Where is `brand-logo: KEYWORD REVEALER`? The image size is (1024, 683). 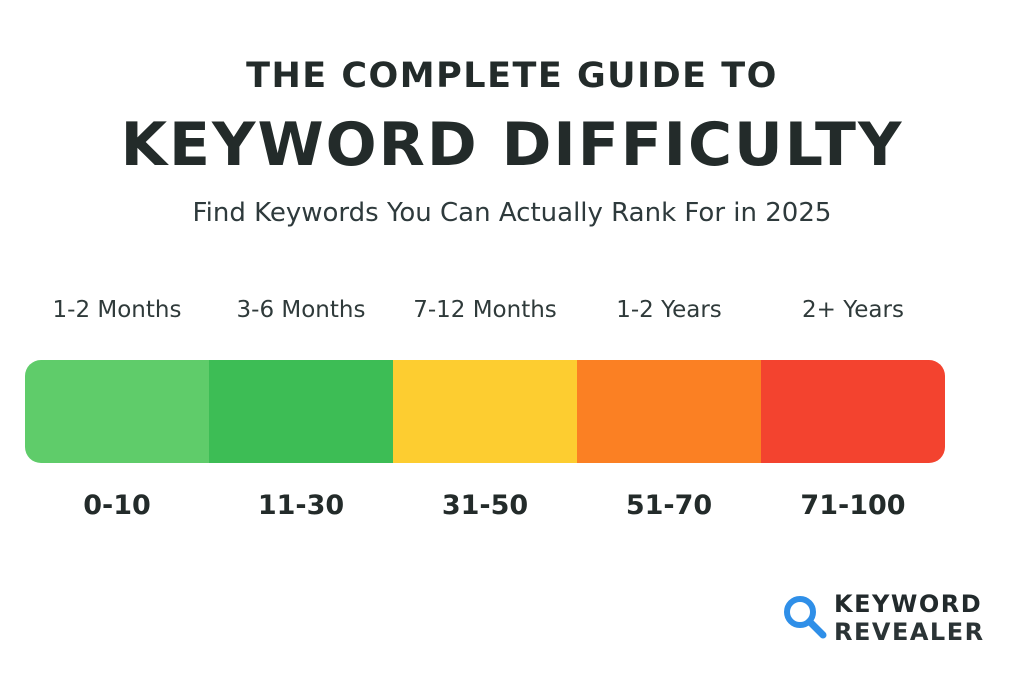
brand-logo: KEYWORD REVEALER is located at coordinates (888, 616).